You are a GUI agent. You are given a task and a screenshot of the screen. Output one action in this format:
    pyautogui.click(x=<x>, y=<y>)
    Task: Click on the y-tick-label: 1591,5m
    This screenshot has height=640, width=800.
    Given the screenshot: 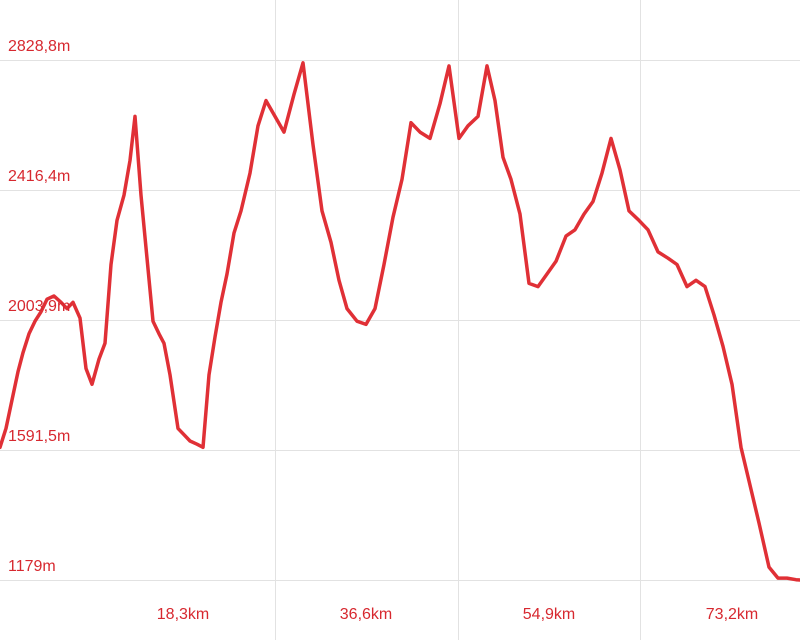 What is the action you would take?
    pyautogui.click(x=39, y=436)
    